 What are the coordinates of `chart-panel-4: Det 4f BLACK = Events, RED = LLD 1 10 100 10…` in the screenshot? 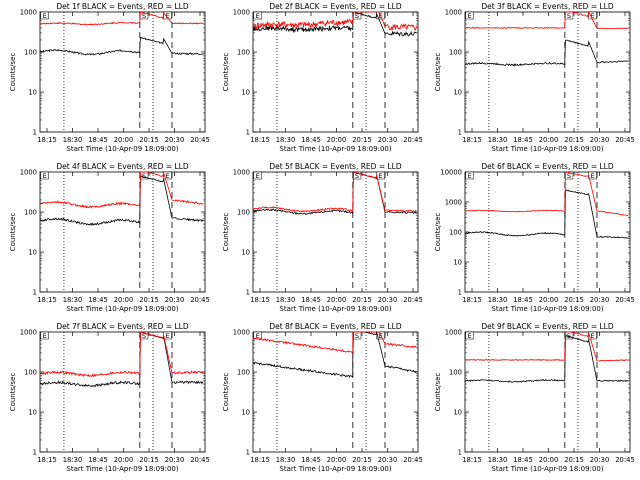 It's located at (109, 237).